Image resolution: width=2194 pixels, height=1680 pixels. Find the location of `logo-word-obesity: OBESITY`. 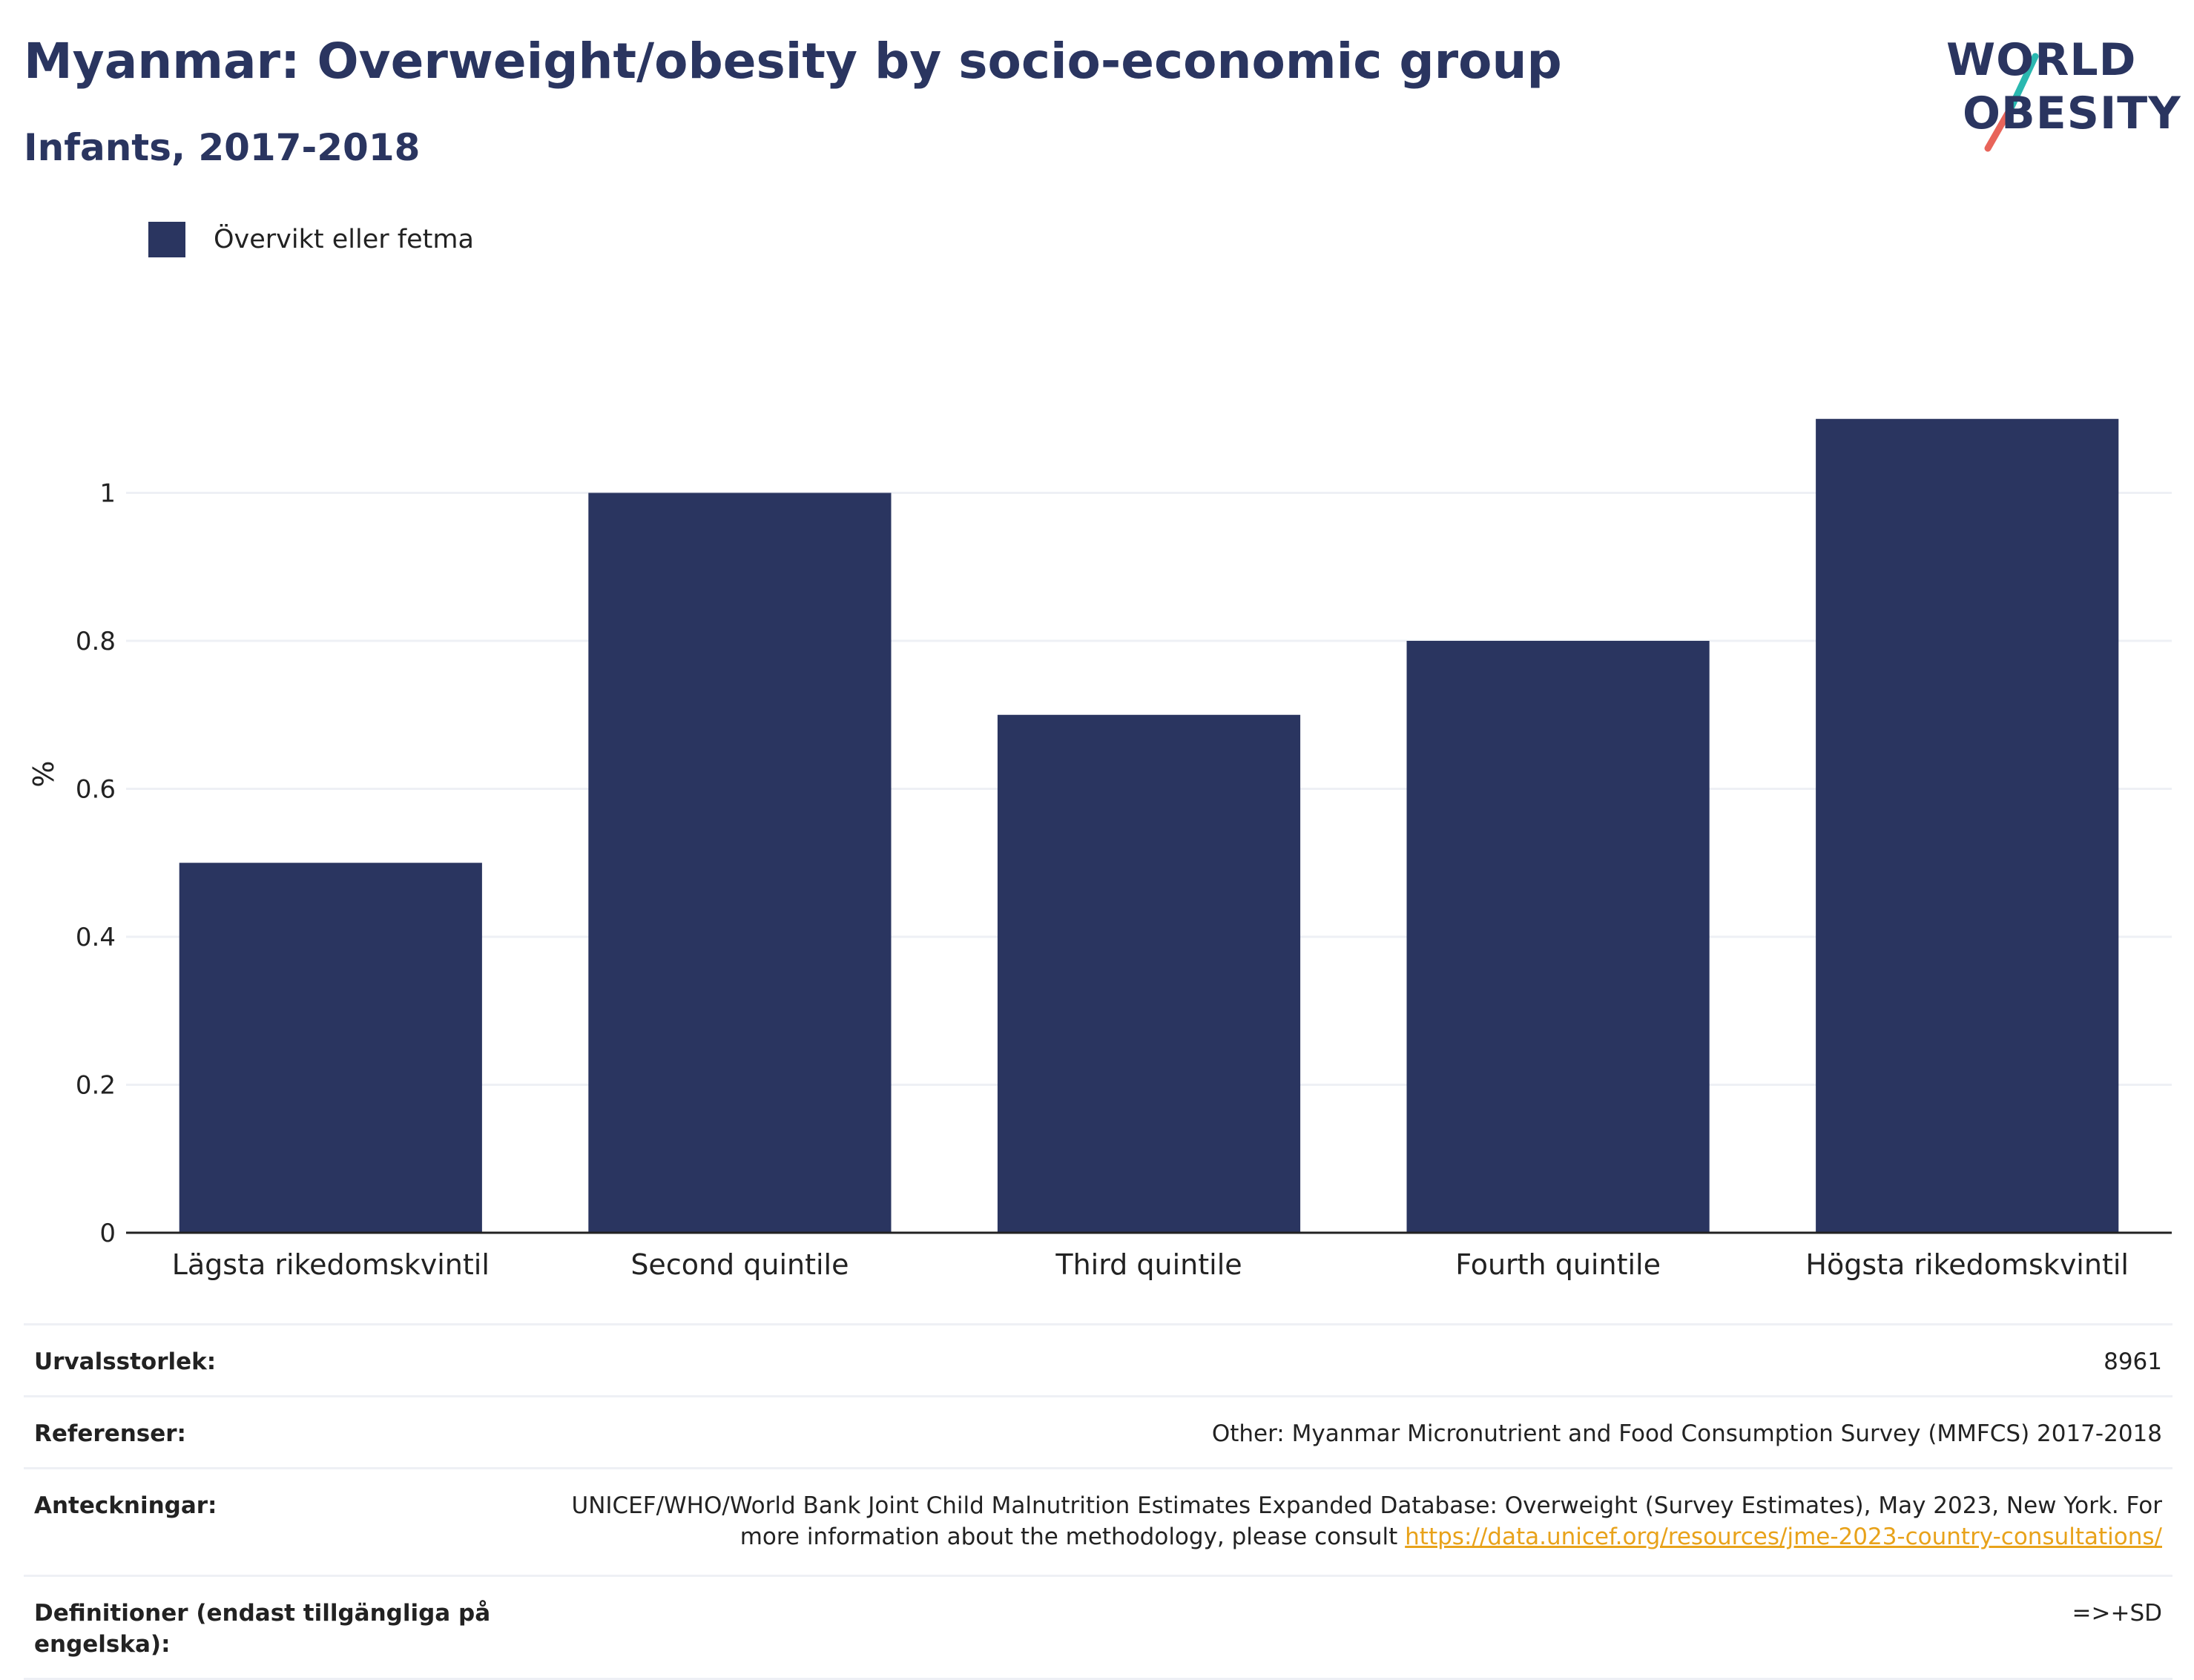

logo-word-obesity: OBESITY is located at coordinates (2072, 114).